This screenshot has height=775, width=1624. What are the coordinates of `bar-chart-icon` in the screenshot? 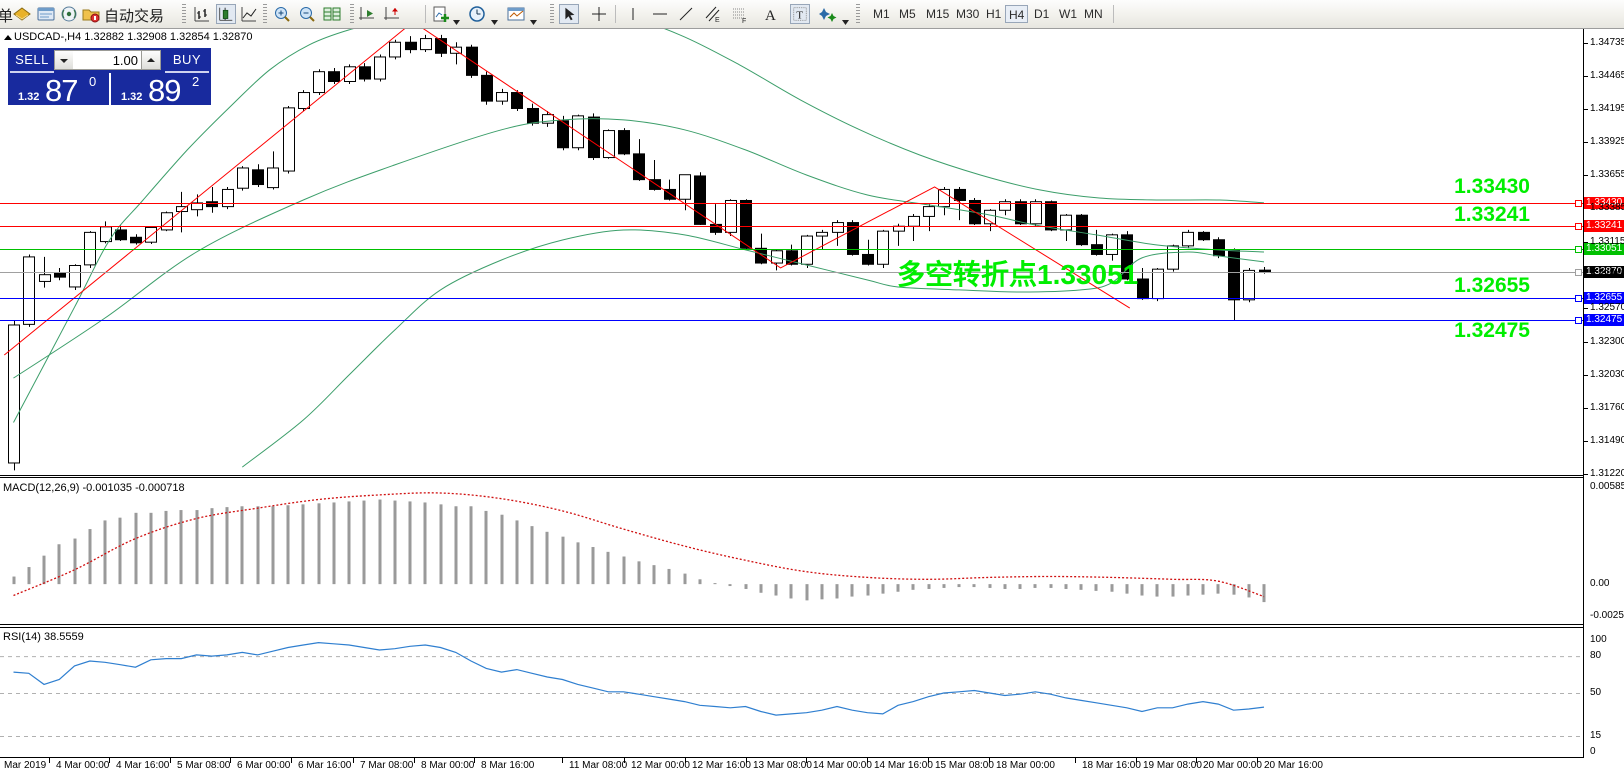 It's located at (202, 14).